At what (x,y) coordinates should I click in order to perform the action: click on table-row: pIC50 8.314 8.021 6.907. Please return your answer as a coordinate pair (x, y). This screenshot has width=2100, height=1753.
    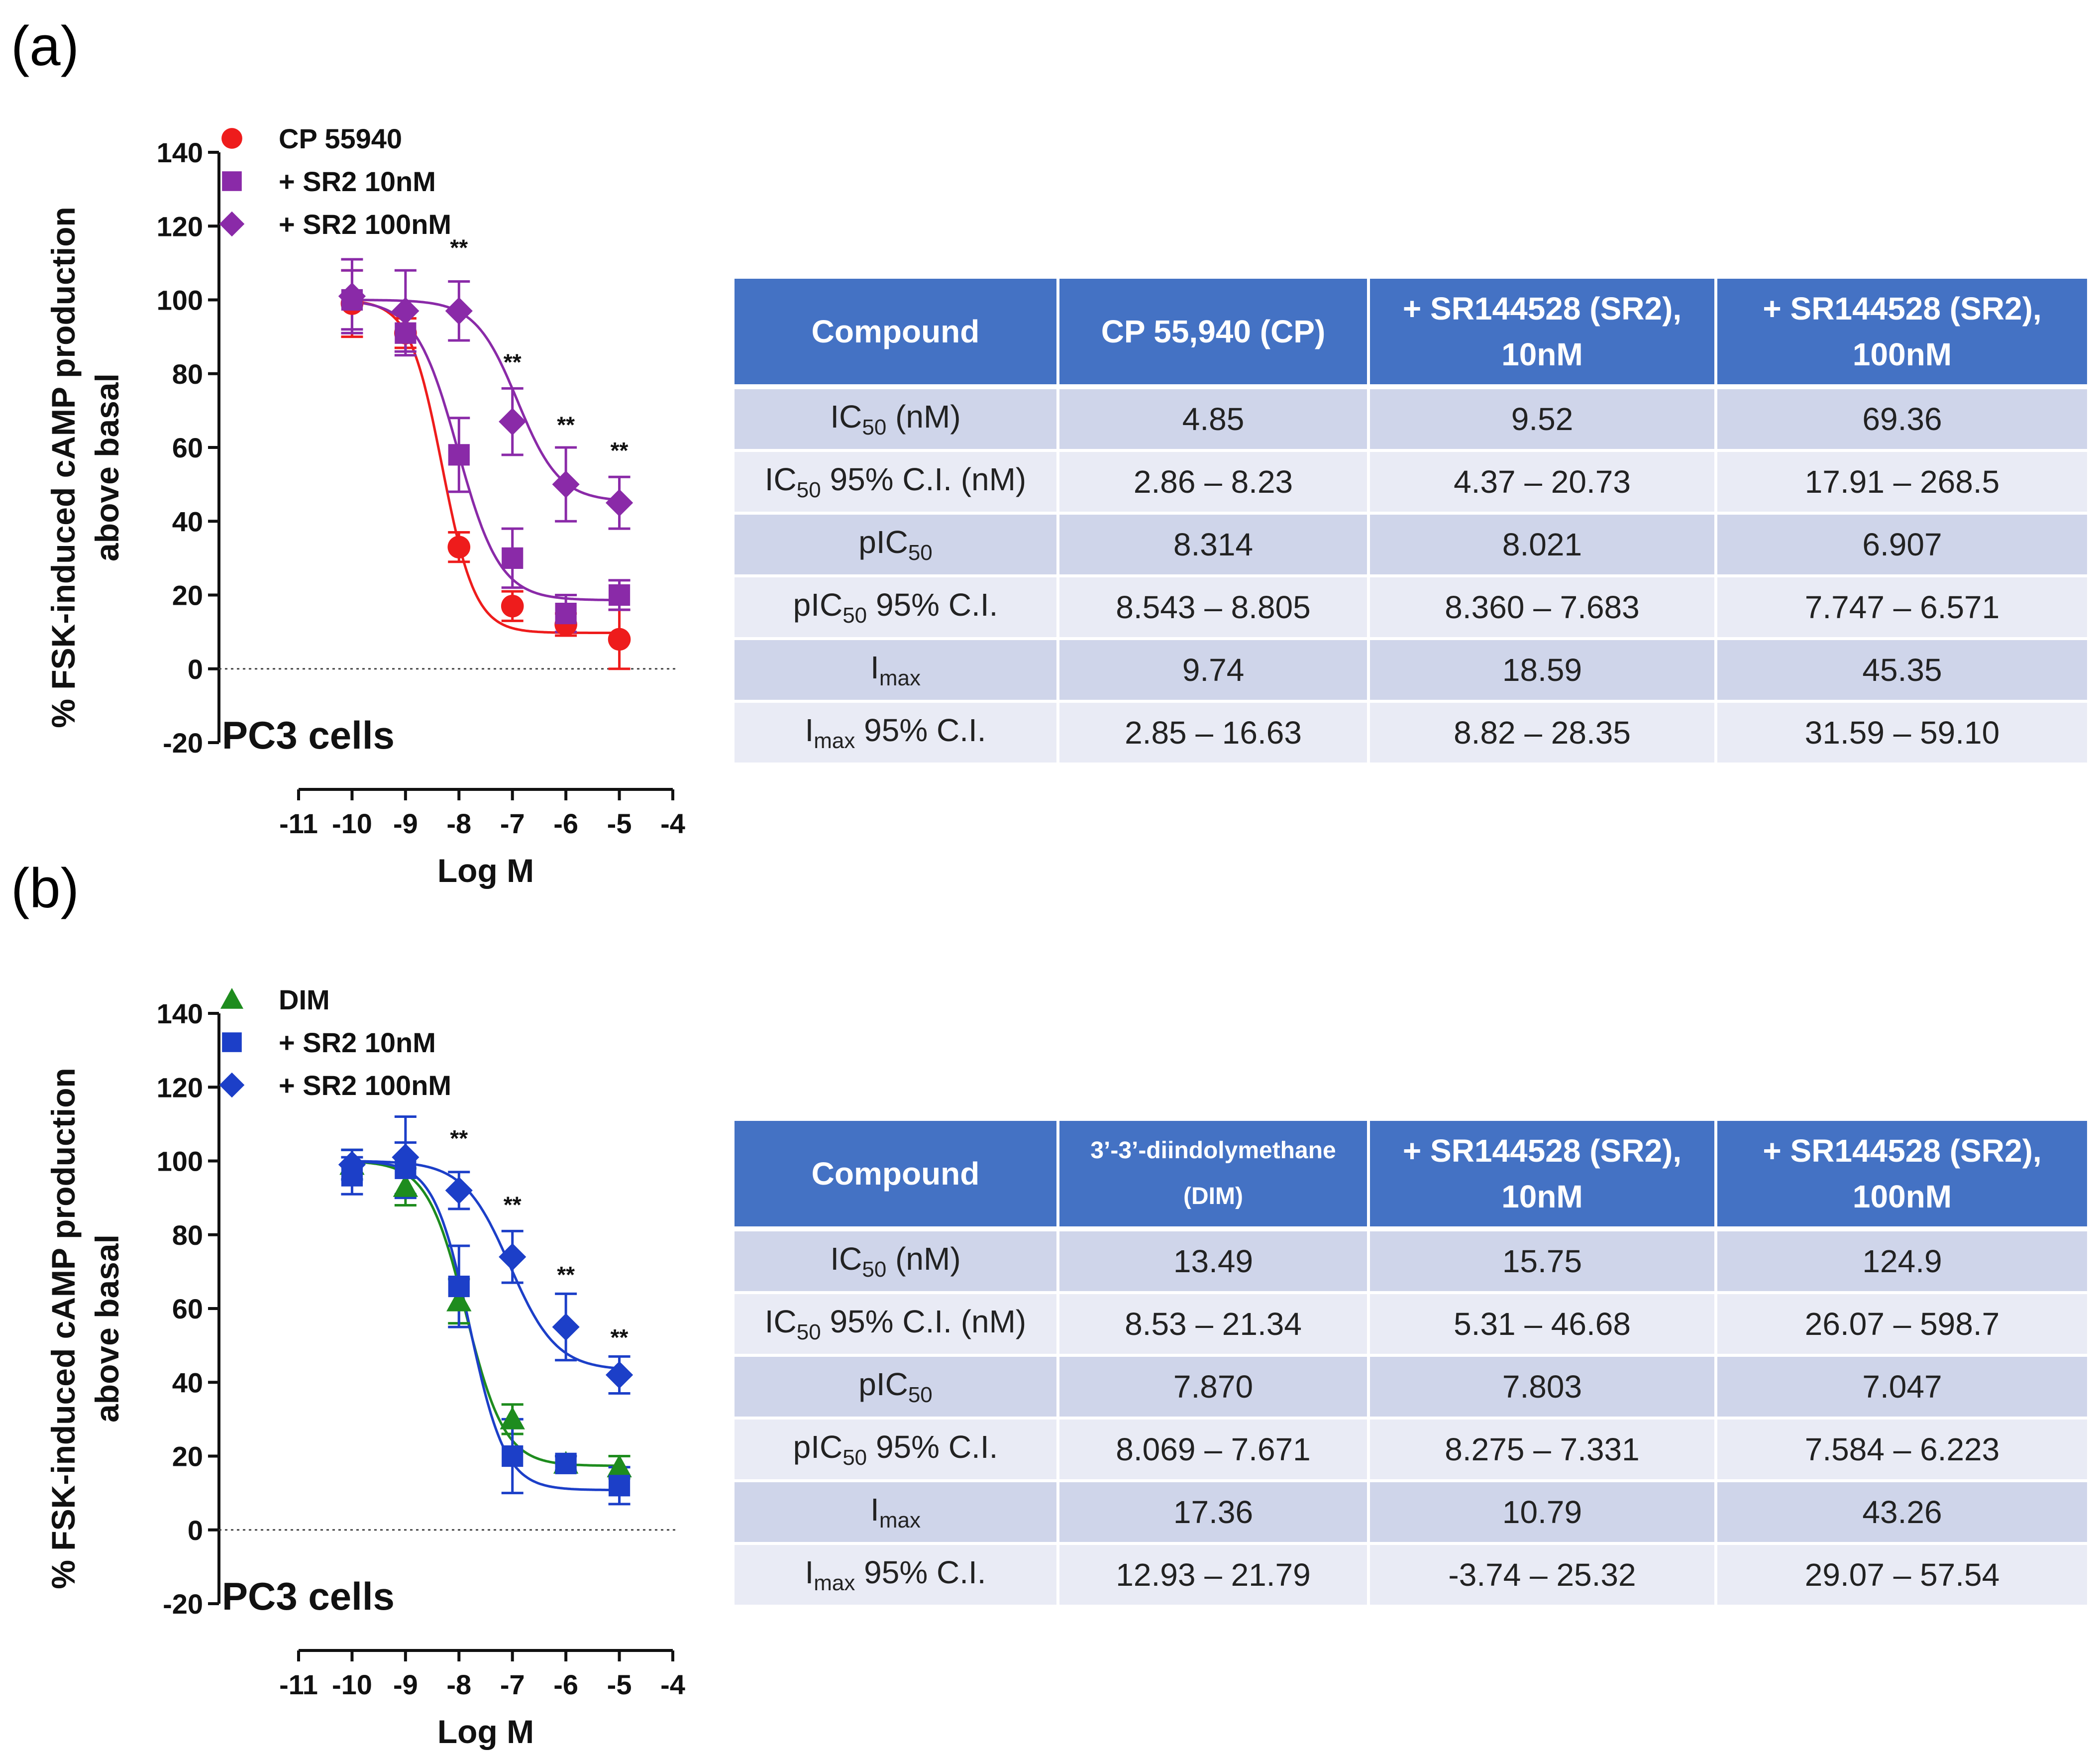
    Looking at the image, I should click on (1411, 545).